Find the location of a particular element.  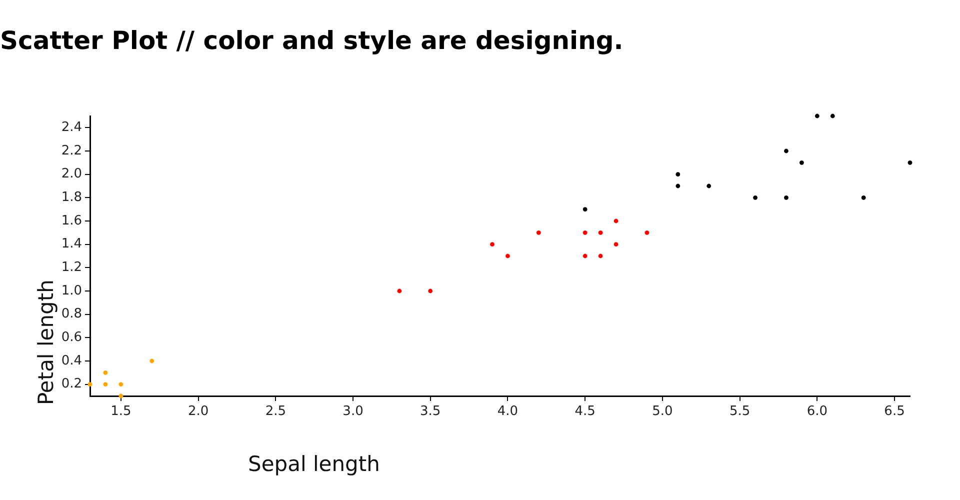

x-tick-label: 4.0 is located at coordinates (507, 412).